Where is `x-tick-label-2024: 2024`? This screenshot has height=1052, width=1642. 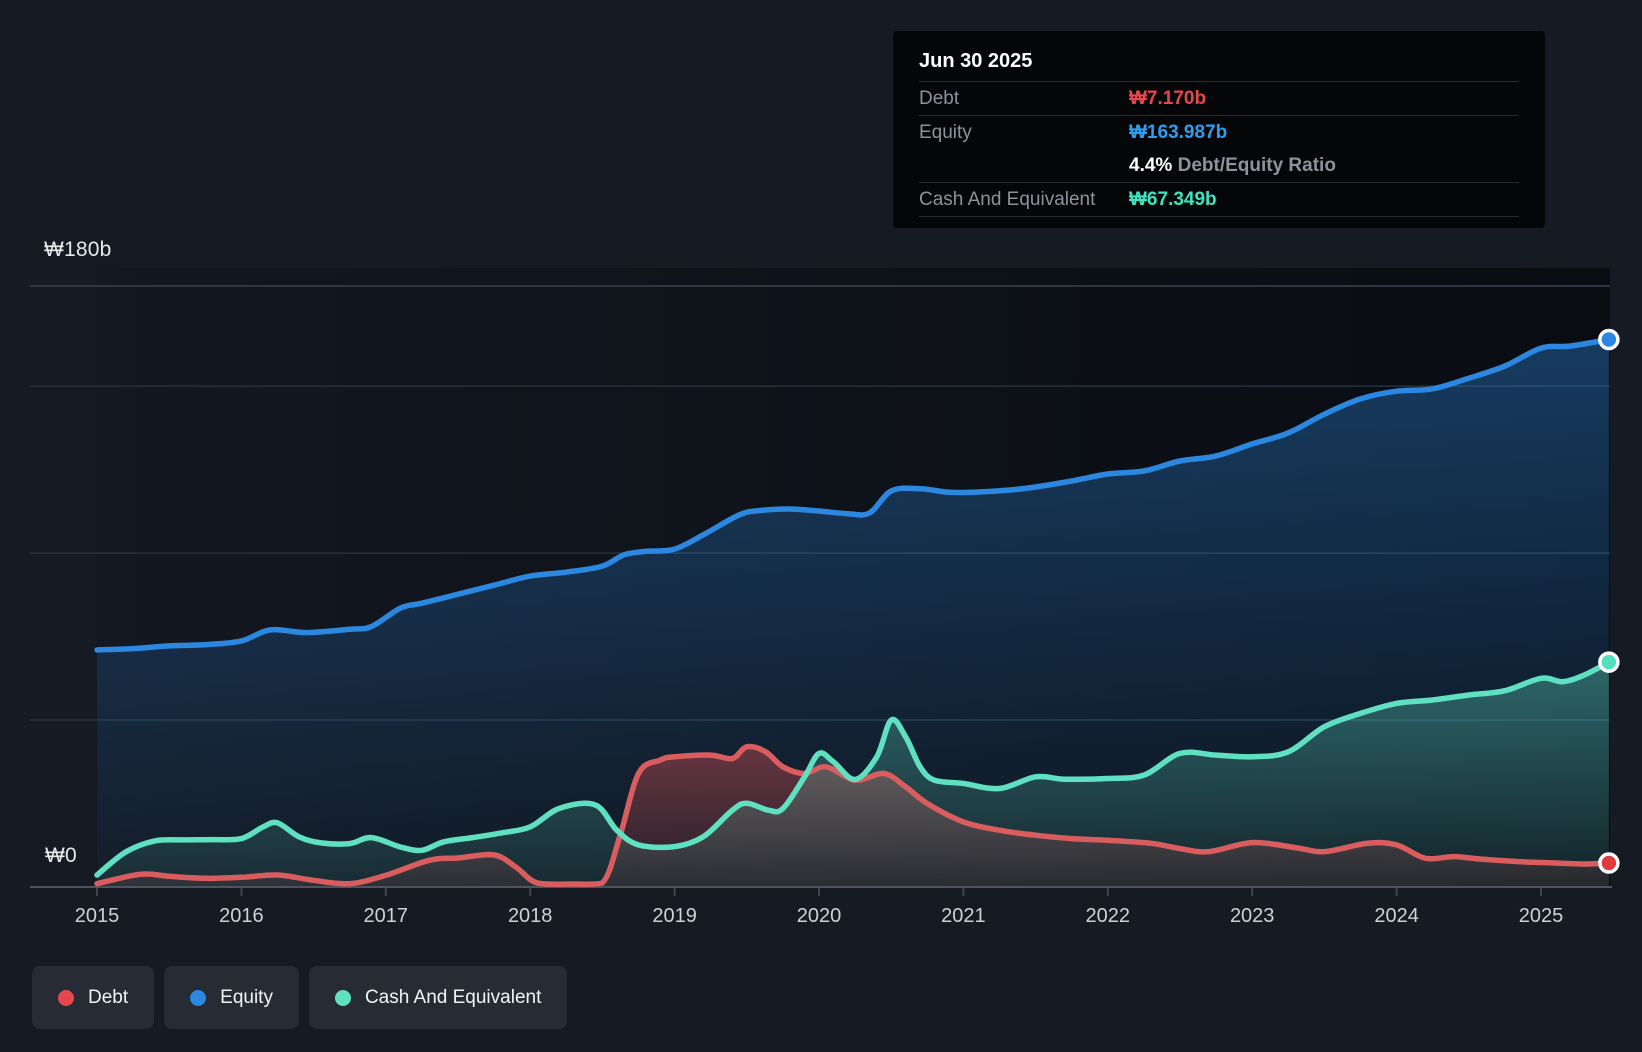
x-tick-label-2024: 2024 is located at coordinates (1396, 916).